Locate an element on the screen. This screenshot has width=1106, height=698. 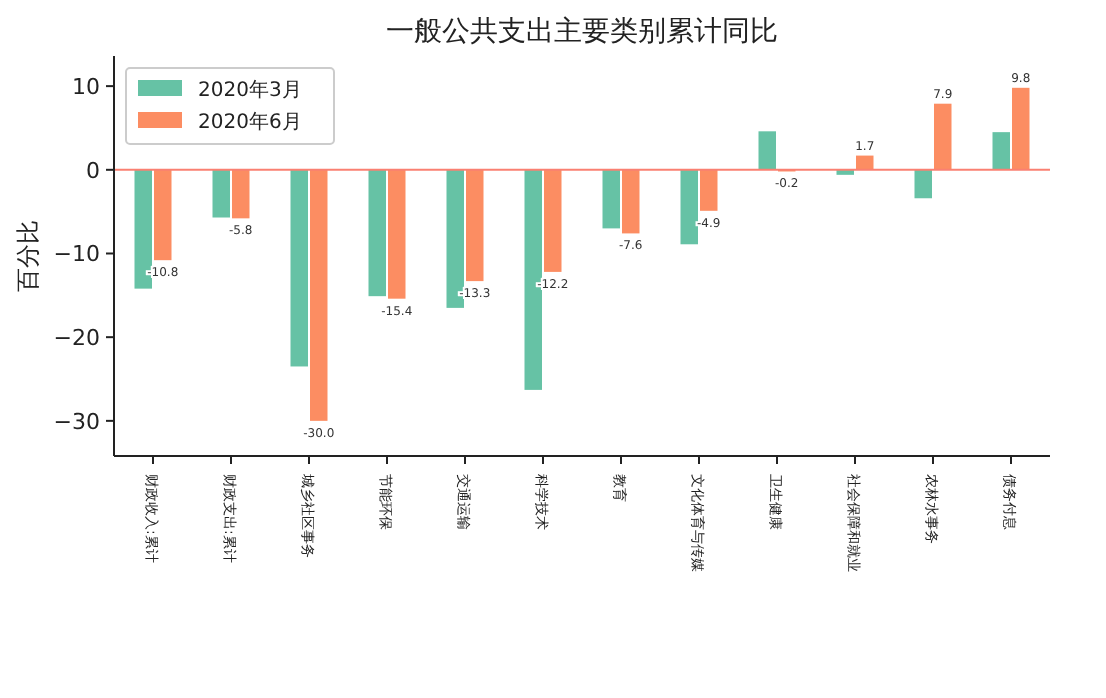
chart-title: 一般公共支出主要类别累计同比 is located at coordinates (582, 32).